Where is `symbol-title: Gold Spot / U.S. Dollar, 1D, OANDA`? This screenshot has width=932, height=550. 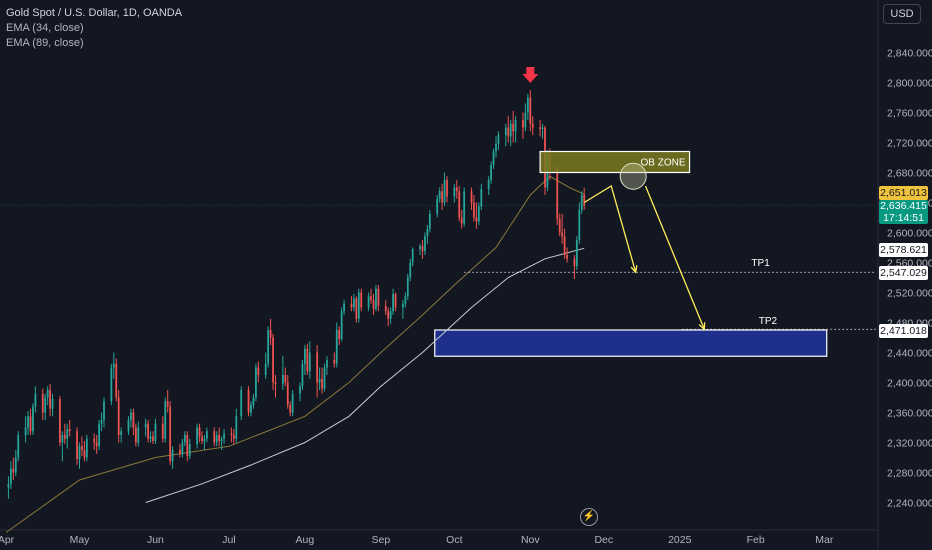
symbol-title: Gold Spot / U.S. Dollar, 1D, OANDA is located at coordinates (94, 13).